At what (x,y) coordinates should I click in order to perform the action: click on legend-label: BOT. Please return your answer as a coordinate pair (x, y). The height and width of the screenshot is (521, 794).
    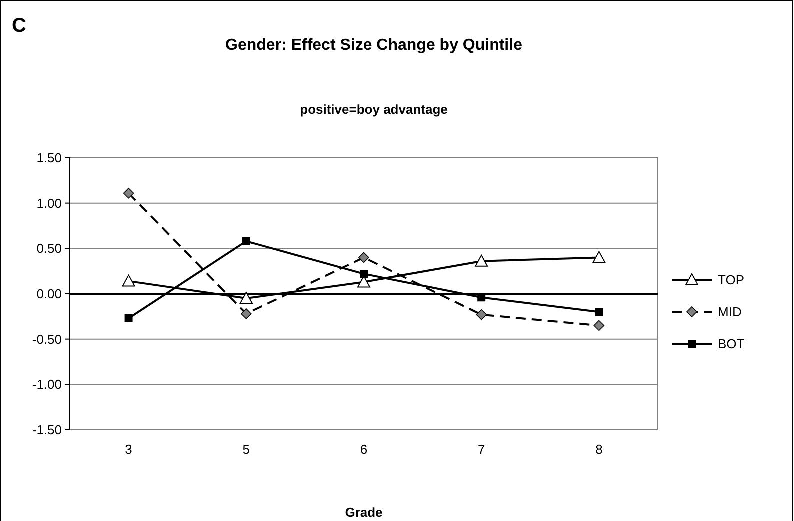
    Looking at the image, I should click on (731, 344).